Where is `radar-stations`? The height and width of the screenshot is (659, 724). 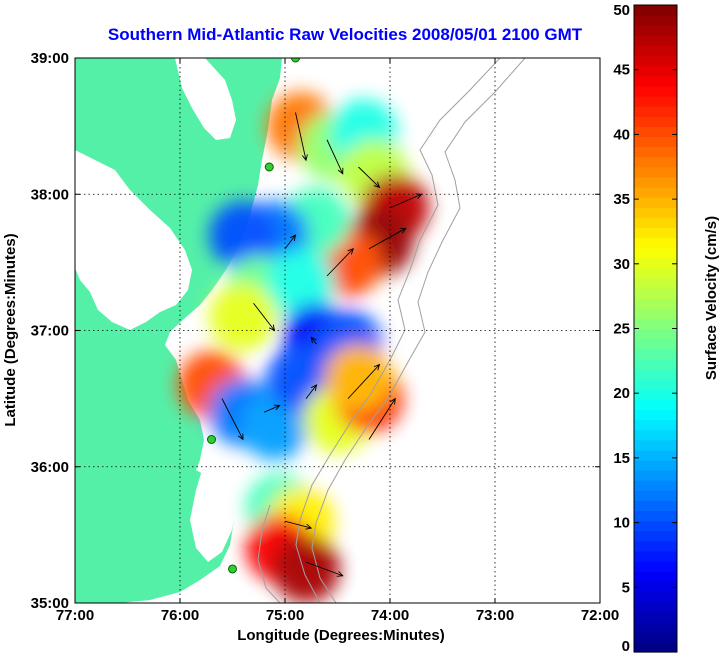 radar-stations is located at coordinates (253, 316).